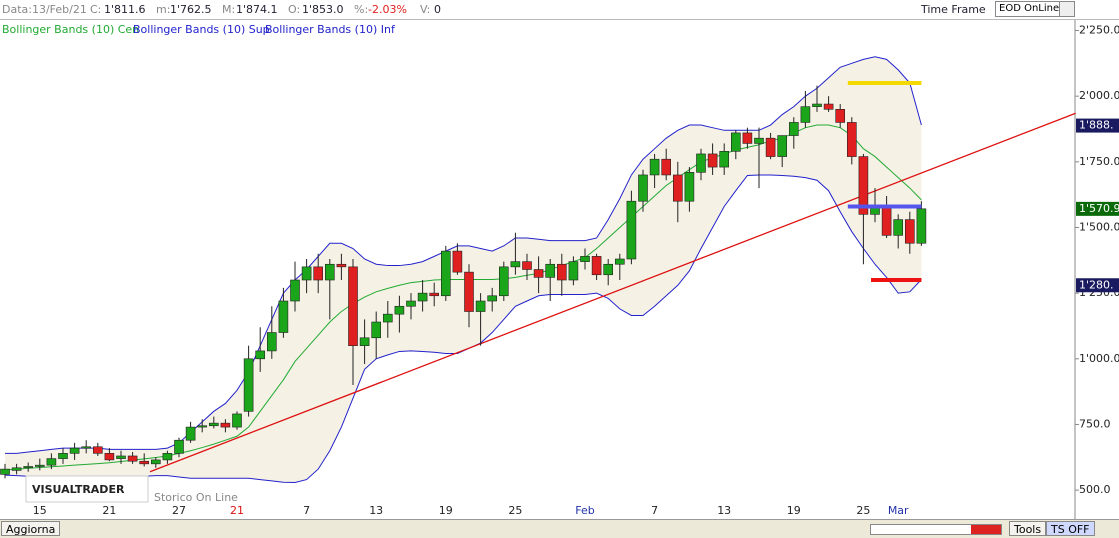  Describe the element at coordinates (936, 529) in the screenshot. I see `scrollbar` at that location.